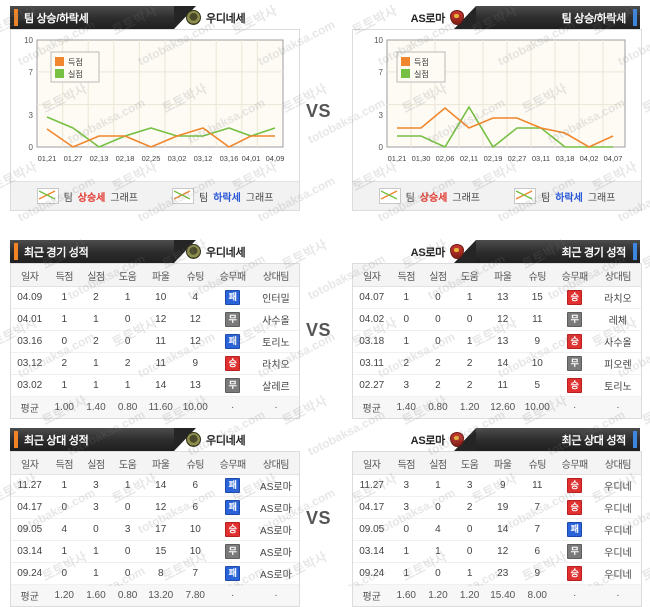  I want to click on tab-h2h-home: 최근 상대 성적, so click(103, 439).